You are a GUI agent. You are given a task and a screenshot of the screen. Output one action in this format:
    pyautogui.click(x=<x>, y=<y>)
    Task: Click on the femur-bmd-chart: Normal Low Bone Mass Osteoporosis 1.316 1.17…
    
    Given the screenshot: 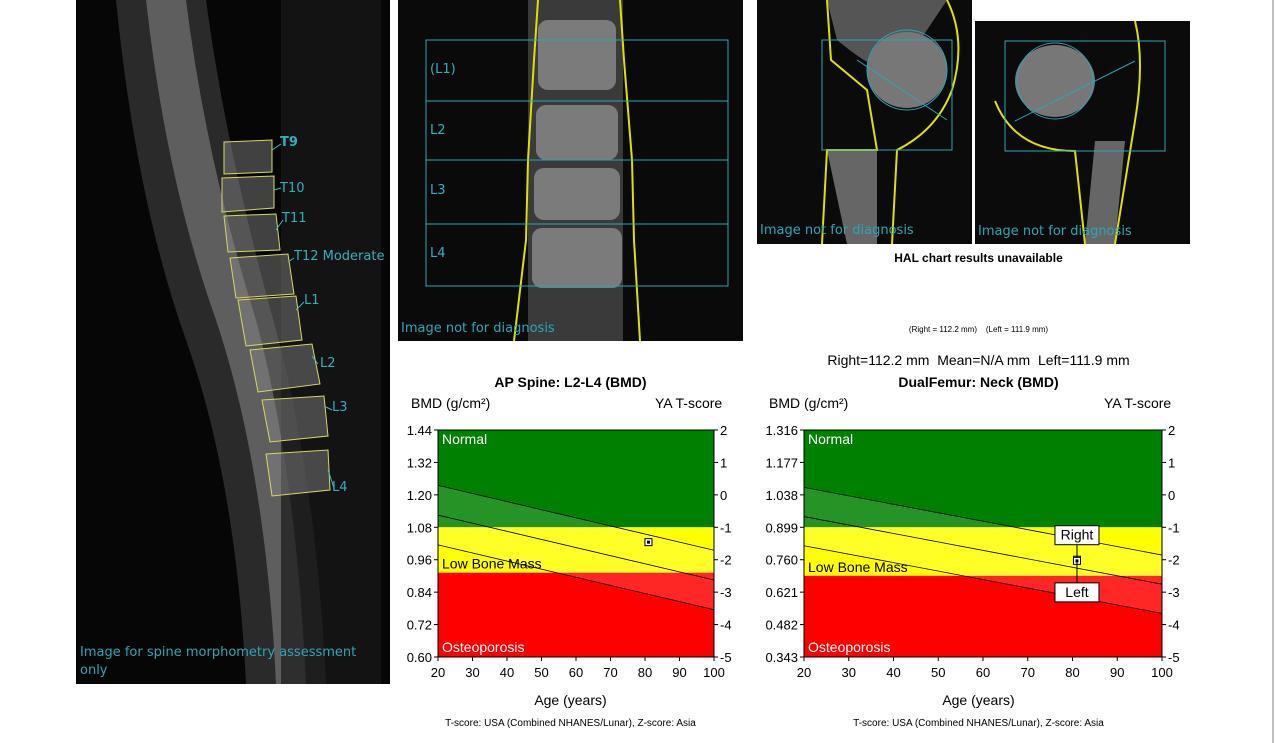 What is the action you would take?
    pyautogui.click(x=978, y=555)
    